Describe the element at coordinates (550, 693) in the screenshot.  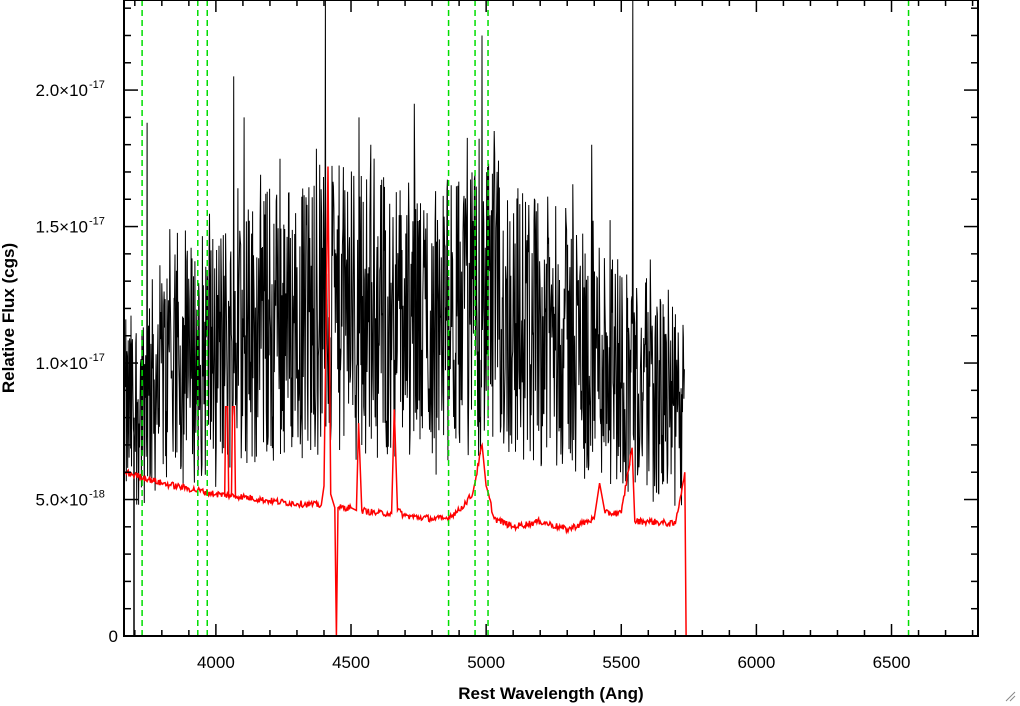
I see `x-axis-label: Rest Wavelength (Ang)` at that location.